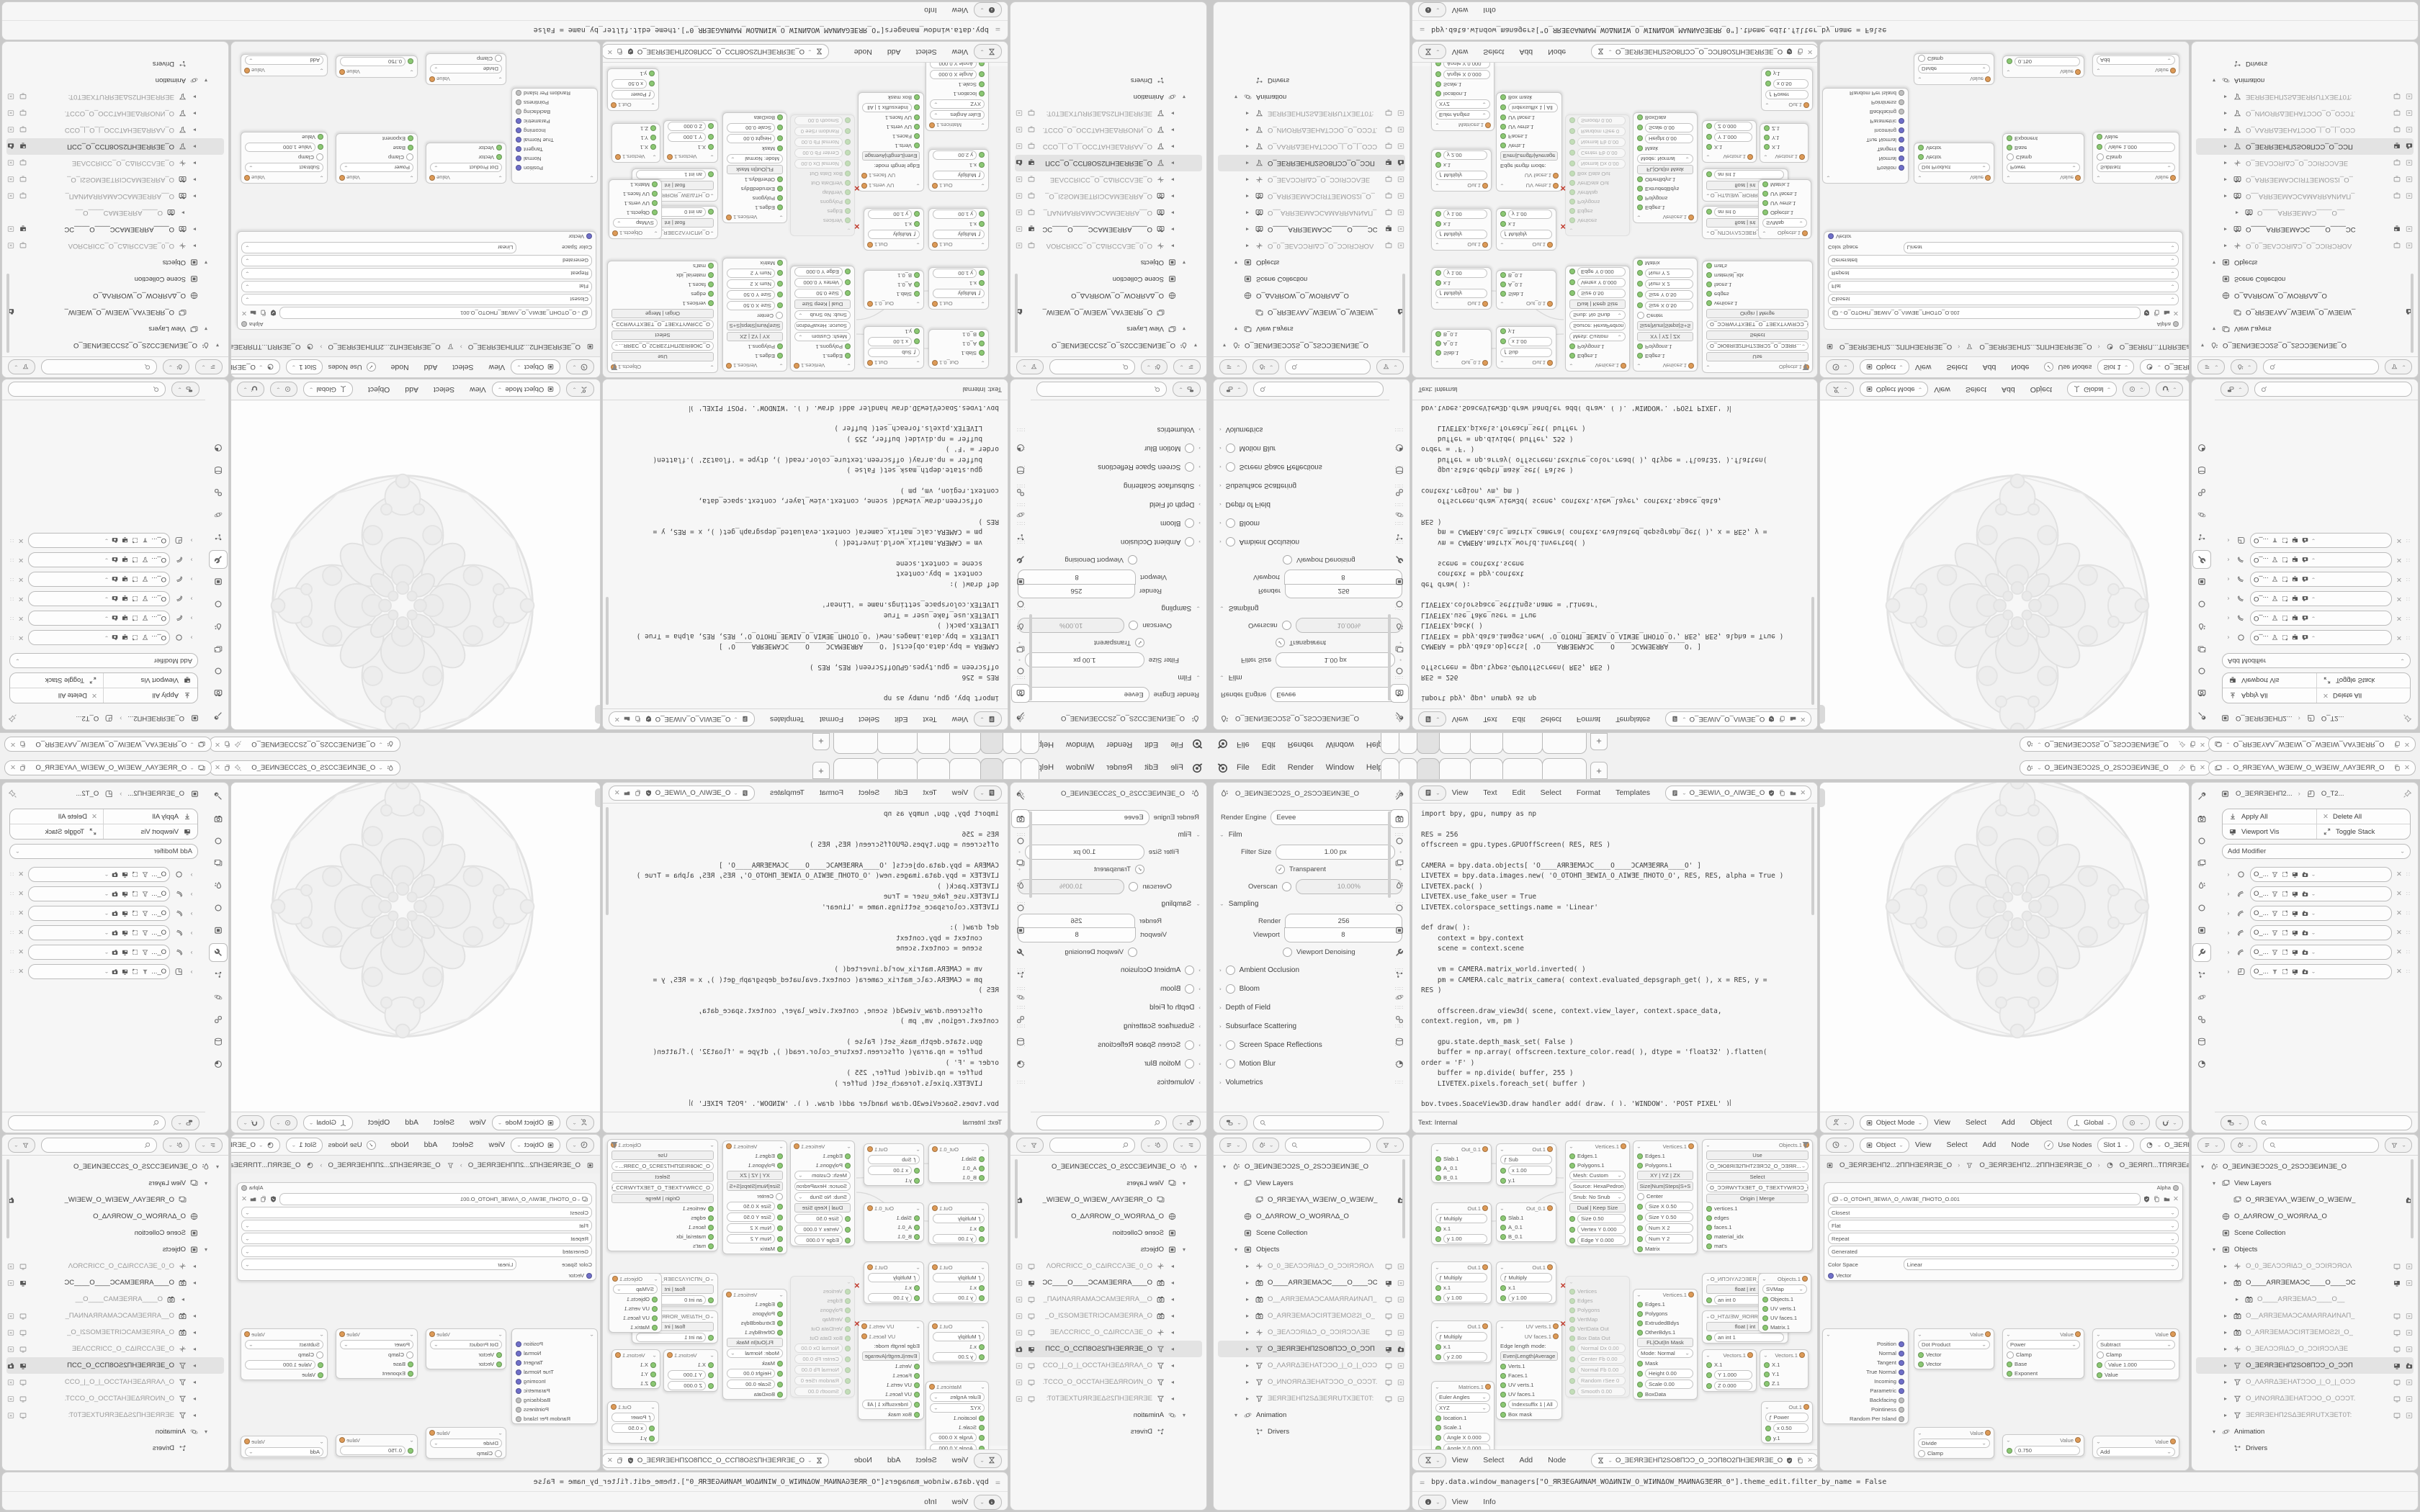 The height and width of the screenshot is (1512, 2420). What do you see at coordinates (926, 1460) in the screenshot?
I see `geo-menu-select: Select` at bounding box center [926, 1460].